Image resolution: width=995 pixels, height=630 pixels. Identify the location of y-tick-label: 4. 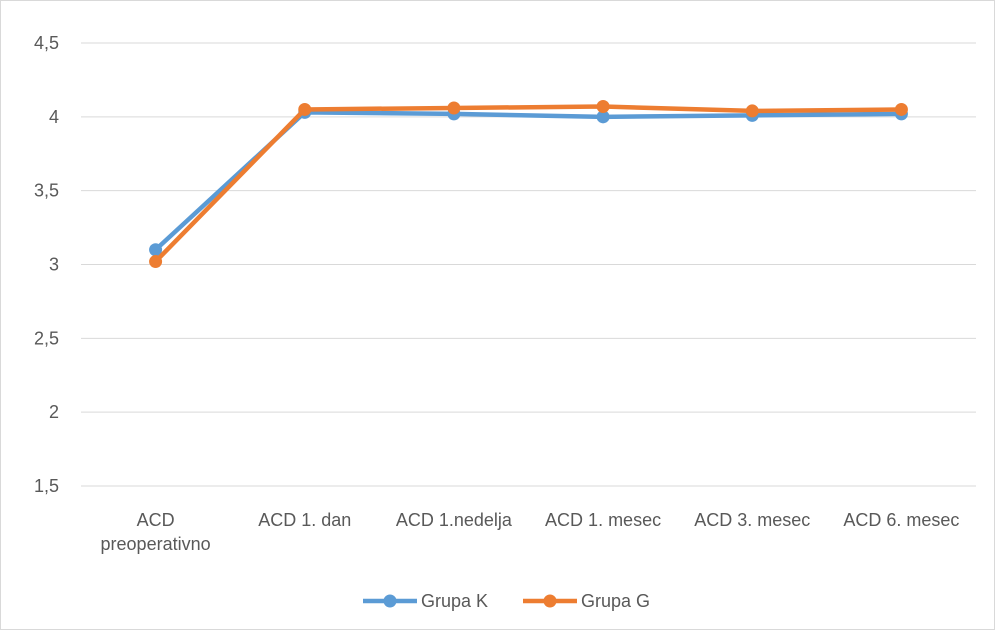
(54, 117).